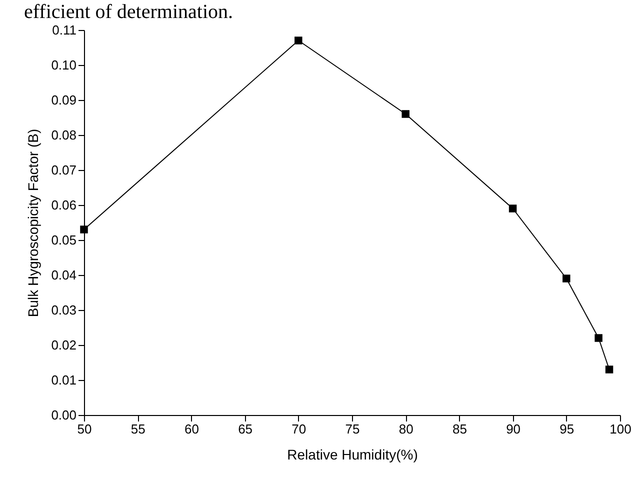 This screenshot has height=478, width=631. What do you see at coordinates (245, 429) in the screenshot?
I see `x-tick-label: 65` at bounding box center [245, 429].